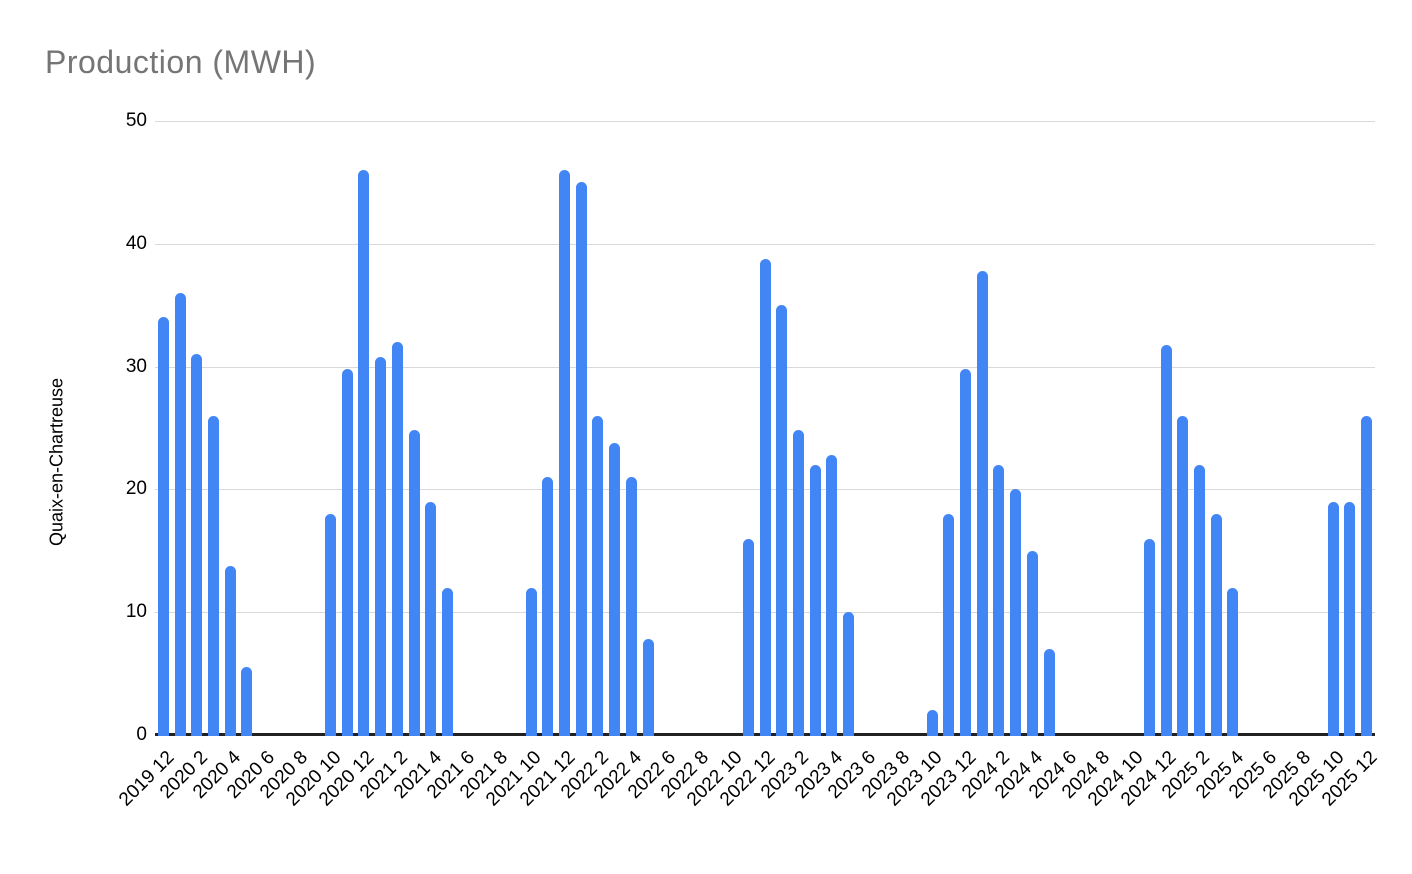  Describe the element at coordinates (181, 62) in the screenshot. I see `chart-title: Production (MWH)` at that location.